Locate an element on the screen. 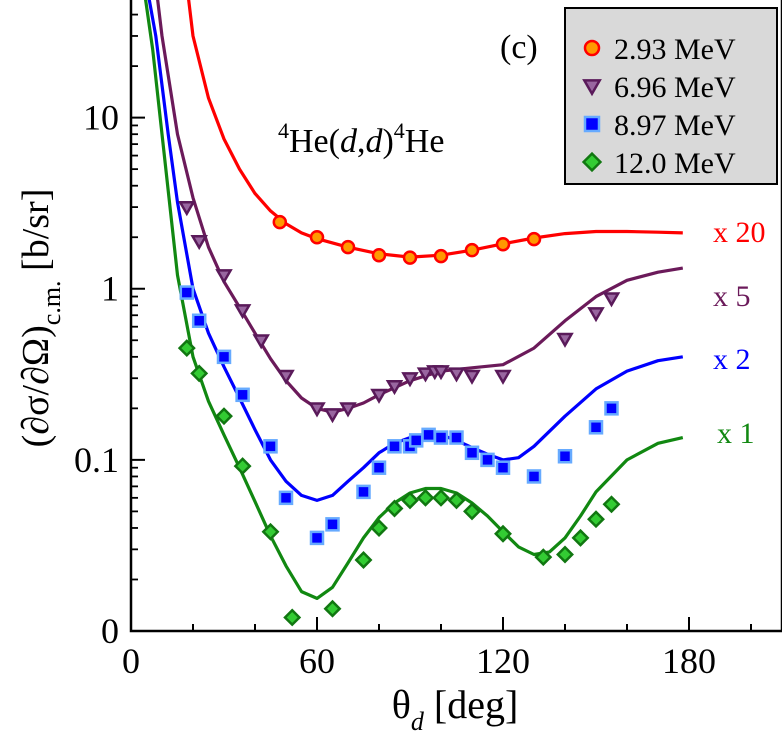 Image resolution: width=782 pixels, height=737 pixels. legend-label-6-96-mev: 6.96 MeV is located at coordinates (675, 87).